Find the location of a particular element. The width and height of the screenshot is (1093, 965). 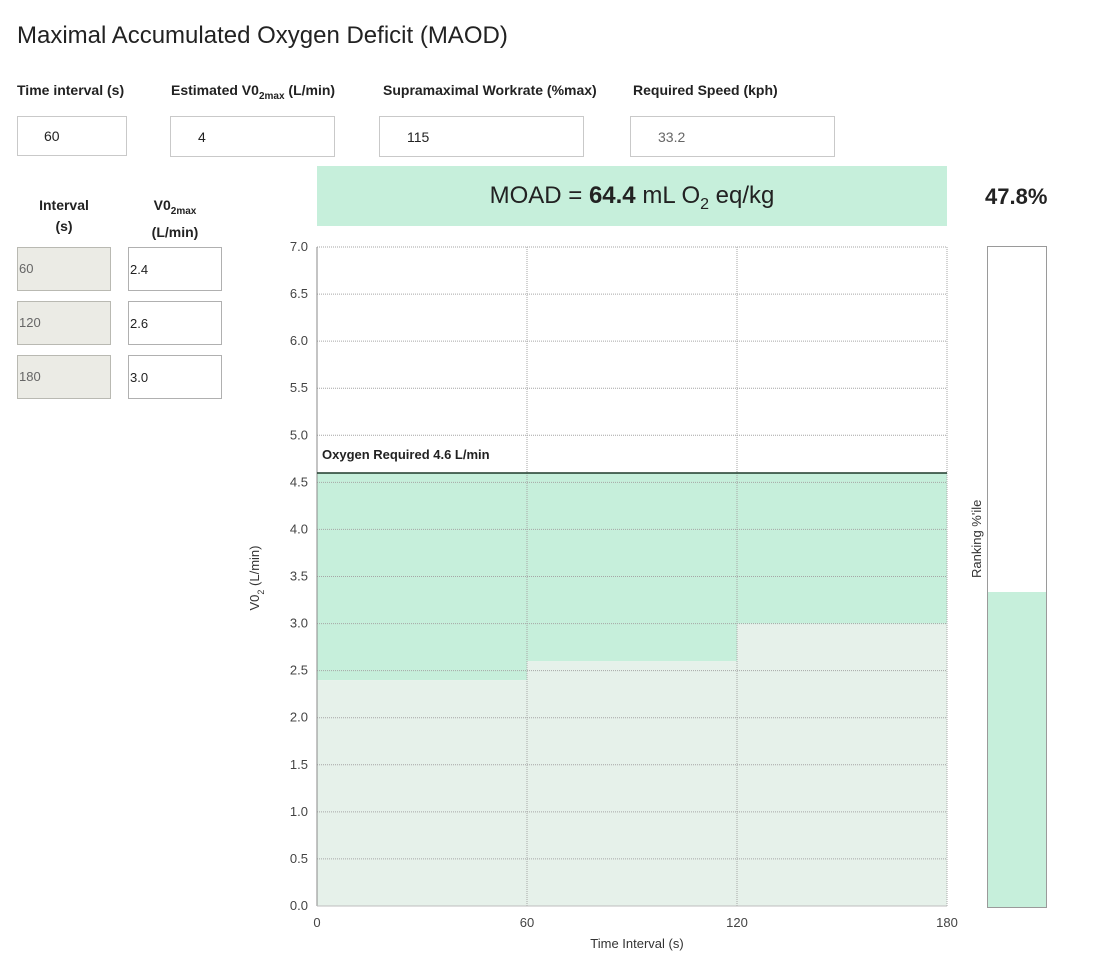

y-tick-label: 3.0 is located at coordinates (299, 623).